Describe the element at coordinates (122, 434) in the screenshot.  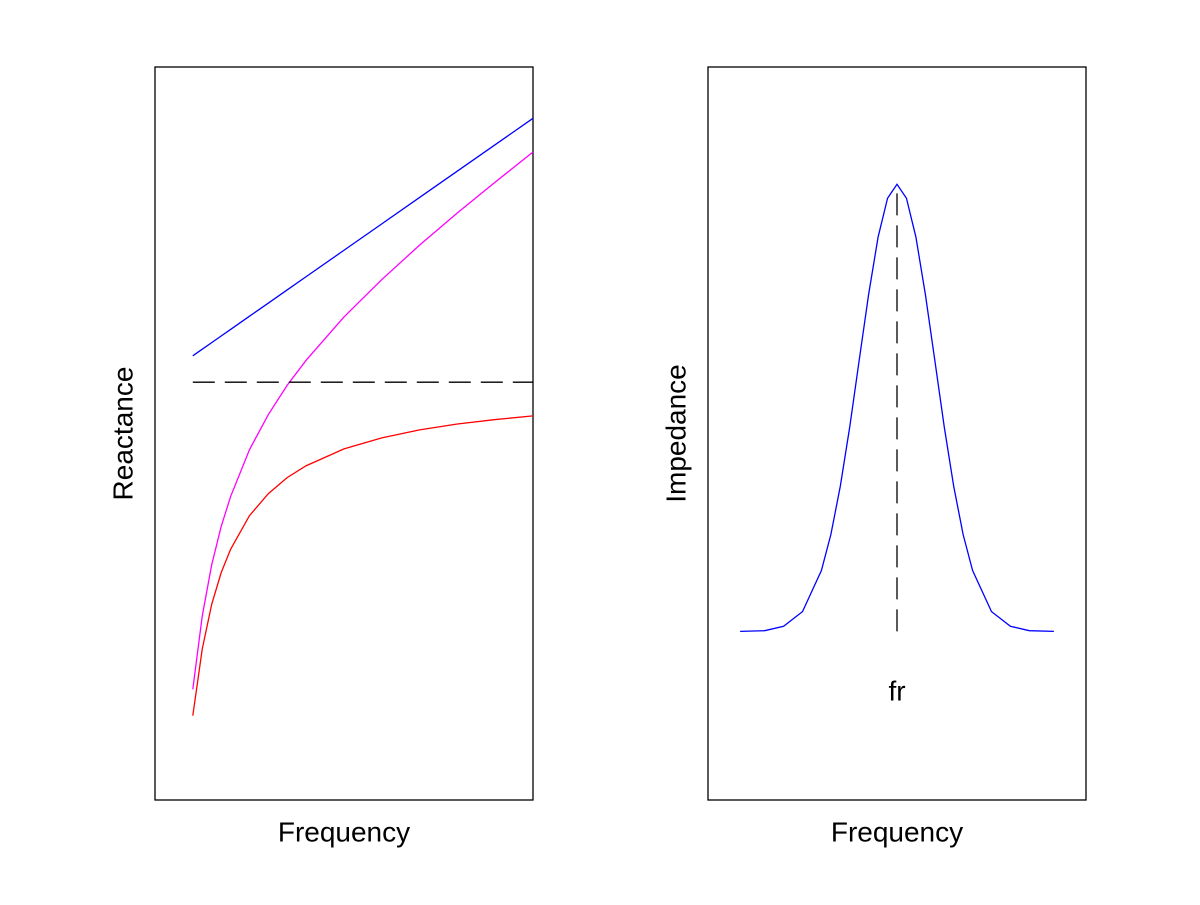
I see `y-axis-label: Reactance` at that location.